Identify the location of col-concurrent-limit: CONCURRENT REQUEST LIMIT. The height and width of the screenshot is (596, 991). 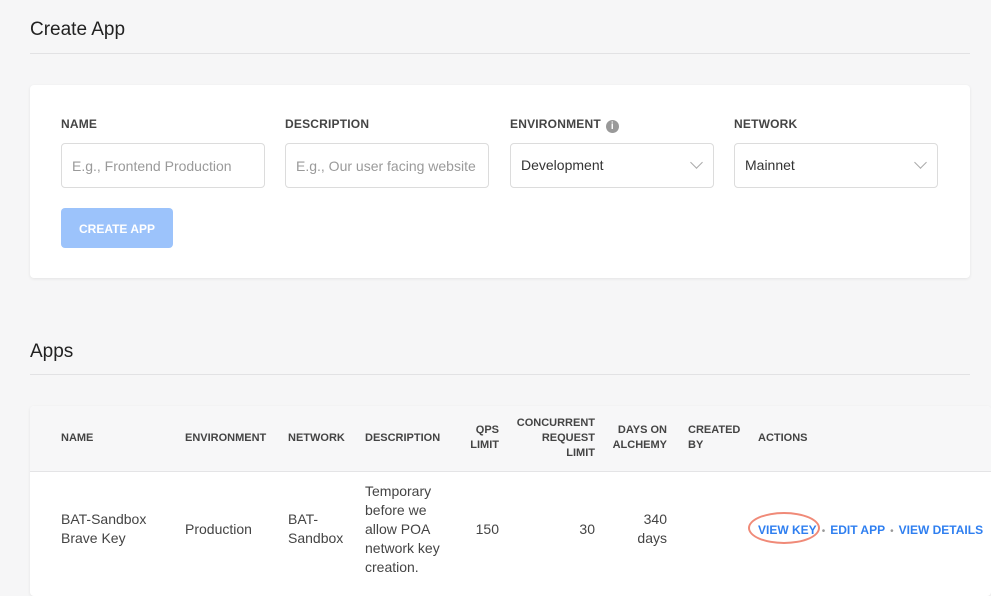
(556, 438).